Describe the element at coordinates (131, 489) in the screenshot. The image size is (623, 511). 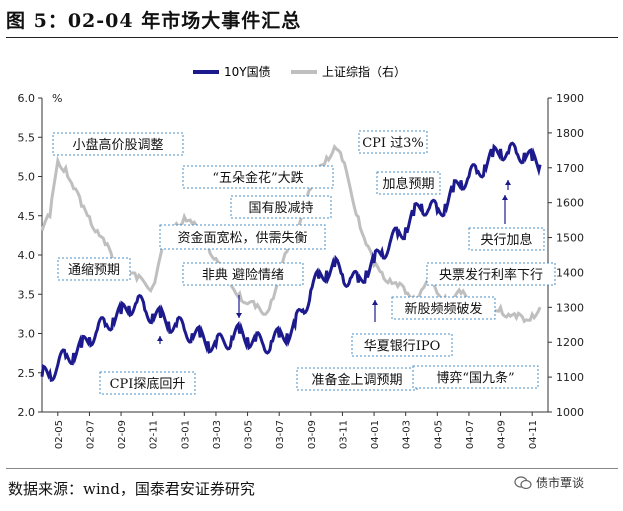
I see `source-note: 数据来源：wind，国泰君安证券研究` at that location.